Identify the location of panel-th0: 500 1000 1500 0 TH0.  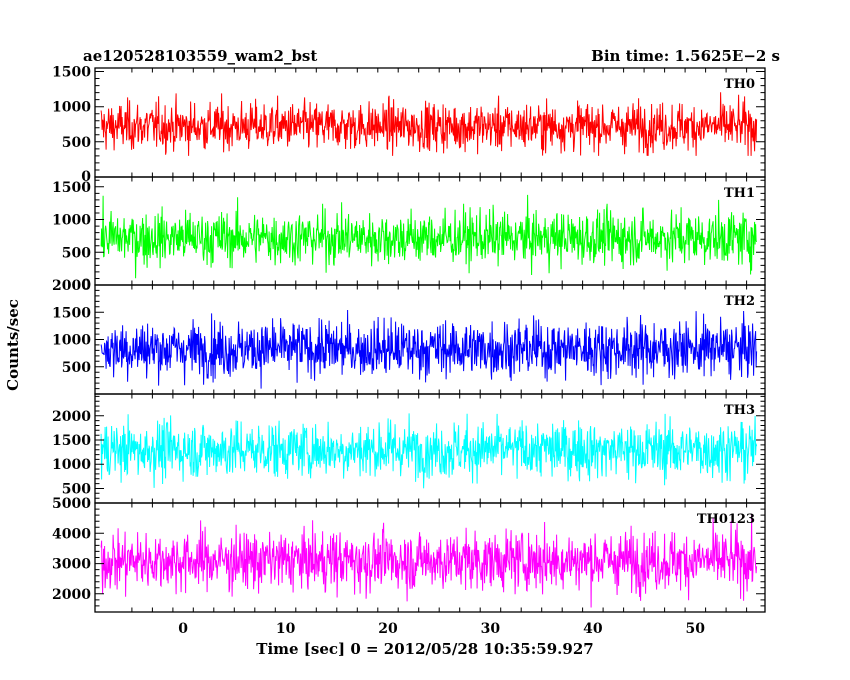
(409, 125).